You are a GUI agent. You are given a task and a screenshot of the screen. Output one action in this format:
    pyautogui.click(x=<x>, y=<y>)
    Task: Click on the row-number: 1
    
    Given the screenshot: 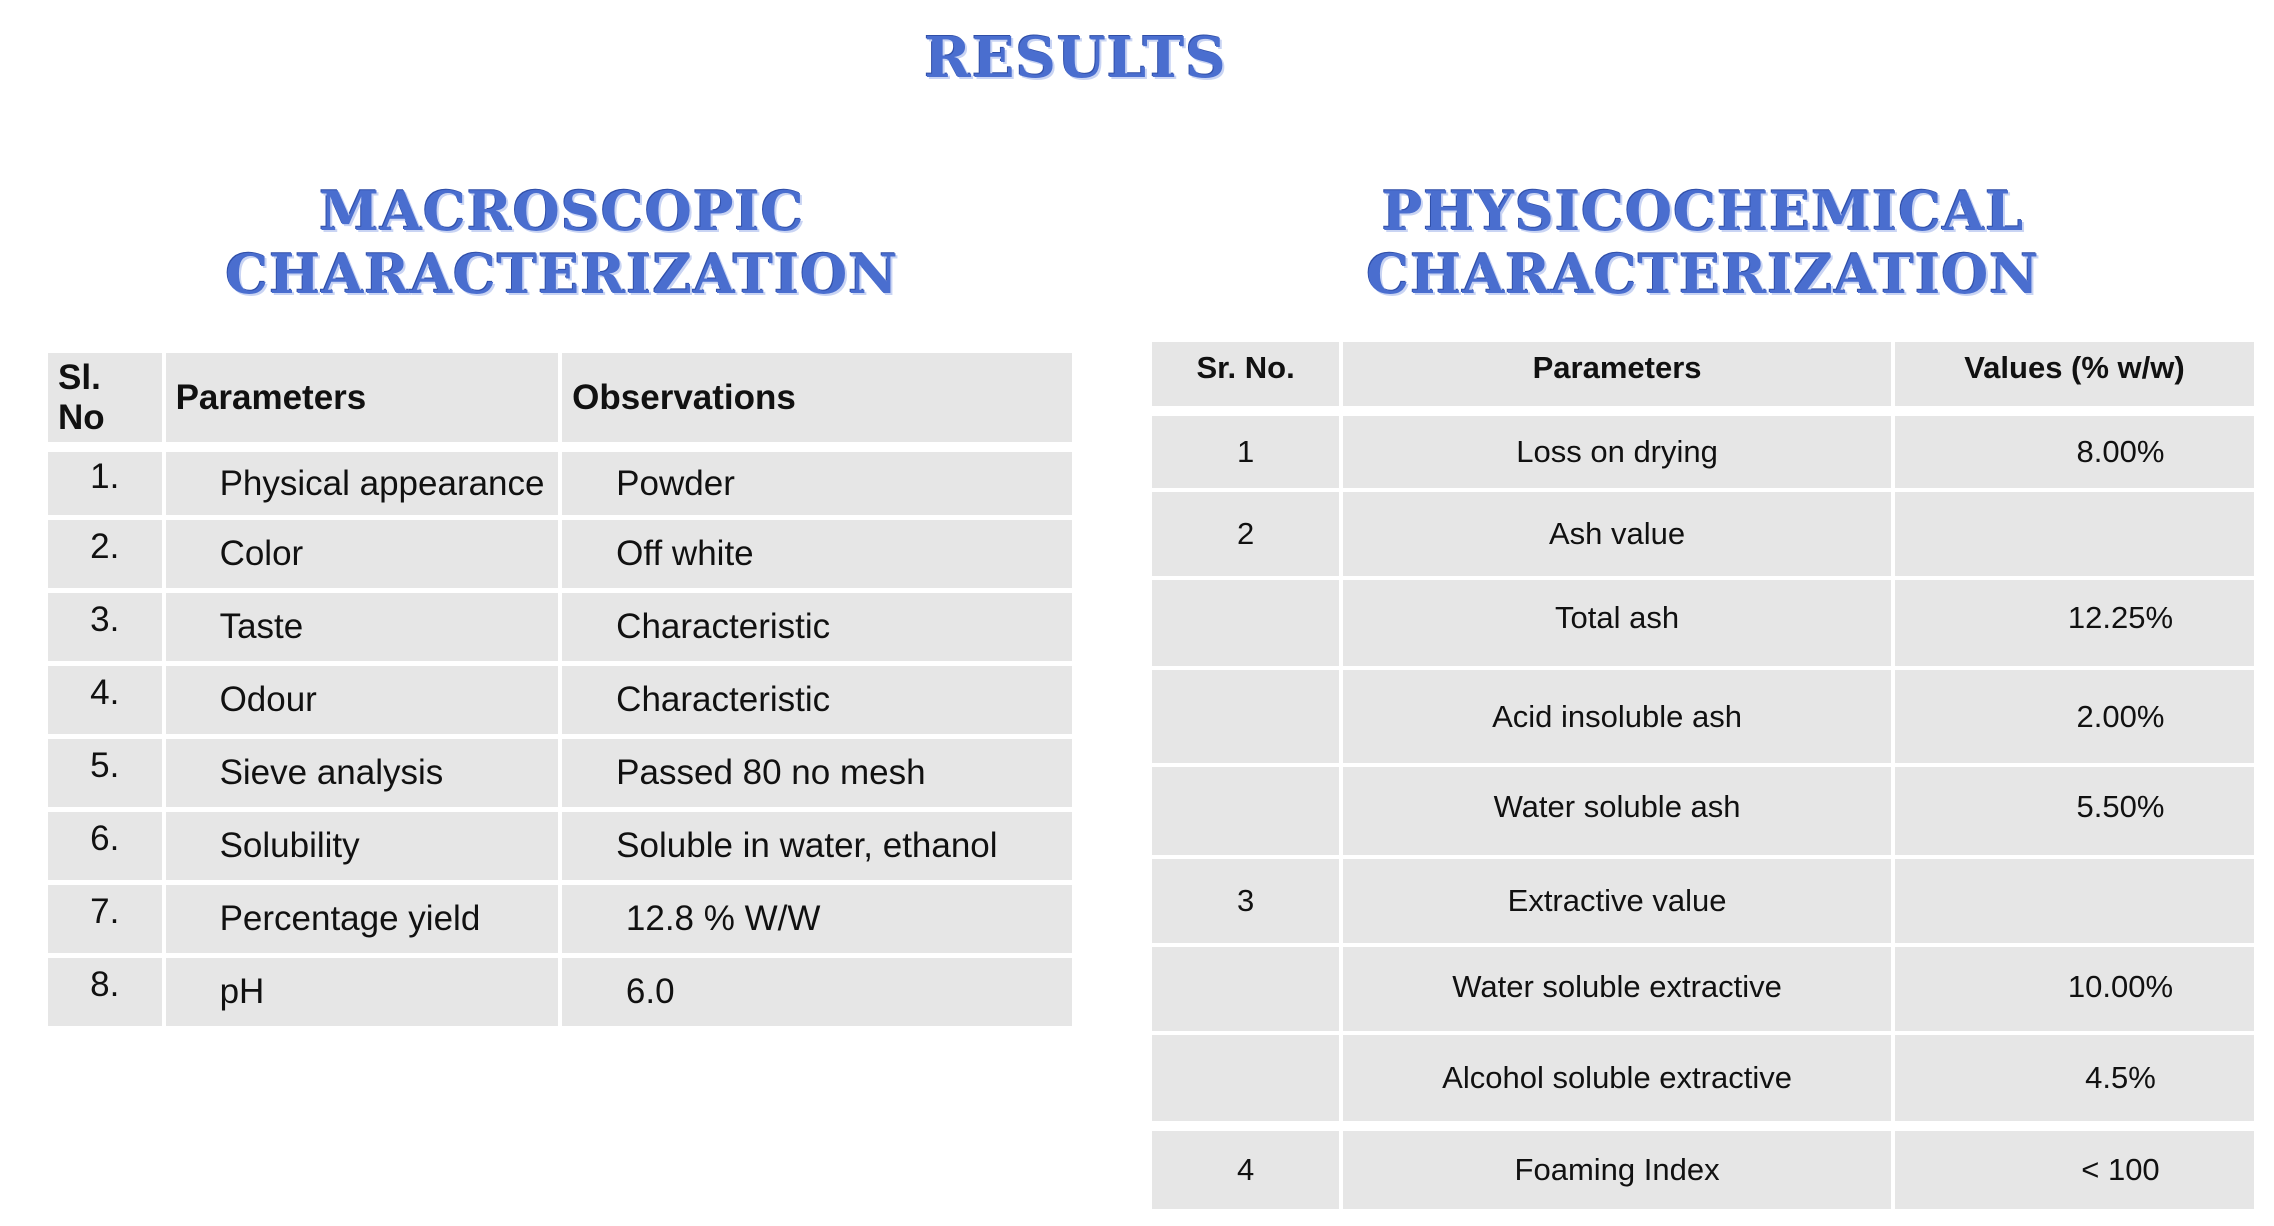 What is the action you would take?
    pyautogui.click(x=1246, y=449)
    